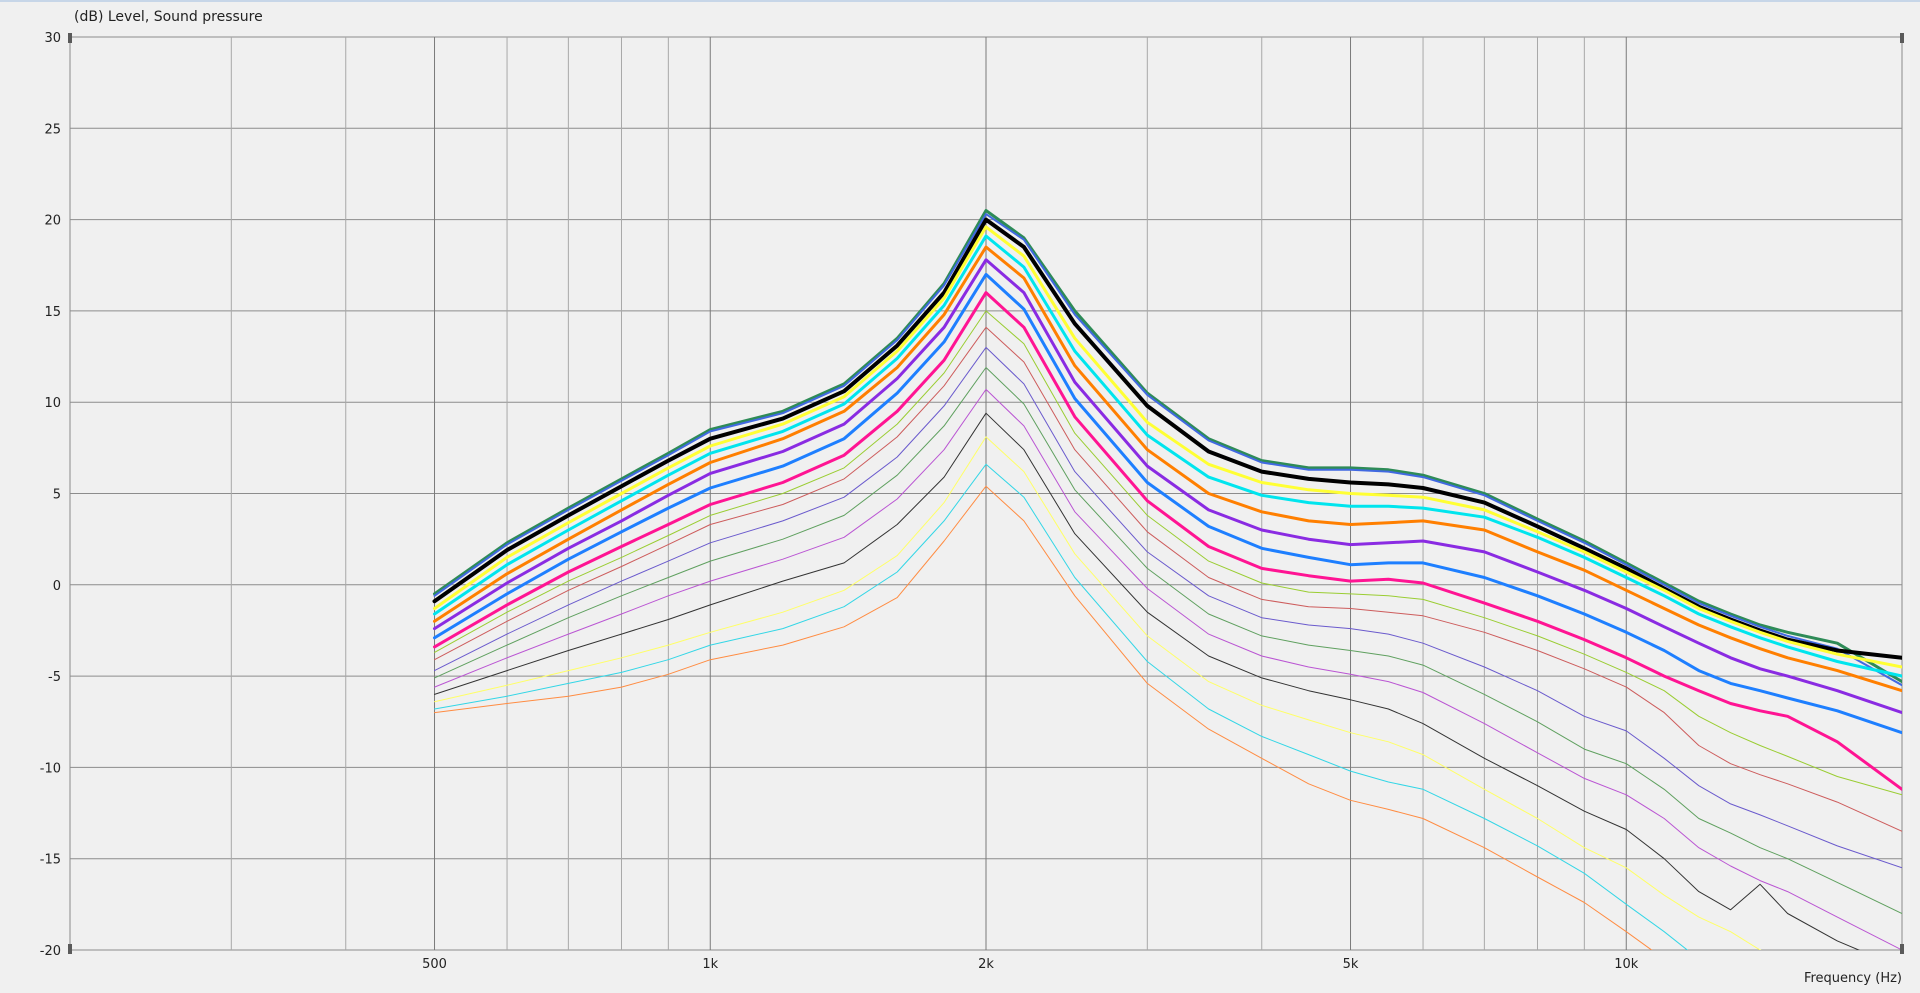 Image resolution: width=1920 pixels, height=993 pixels. What do you see at coordinates (1626, 964) in the screenshot?
I see `x-tick-label: 10k` at bounding box center [1626, 964].